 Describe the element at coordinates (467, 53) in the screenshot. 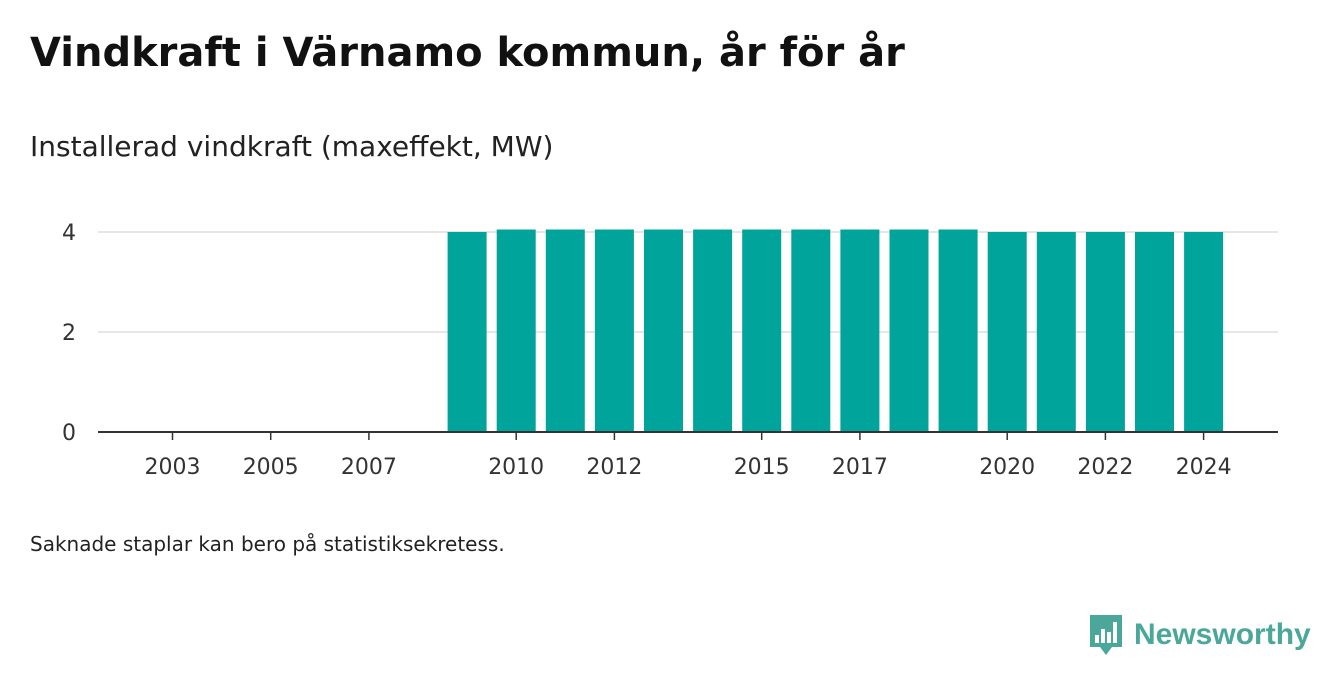

I see `chart-title: Vindkraft i Värnamo kommun, år för år` at that location.